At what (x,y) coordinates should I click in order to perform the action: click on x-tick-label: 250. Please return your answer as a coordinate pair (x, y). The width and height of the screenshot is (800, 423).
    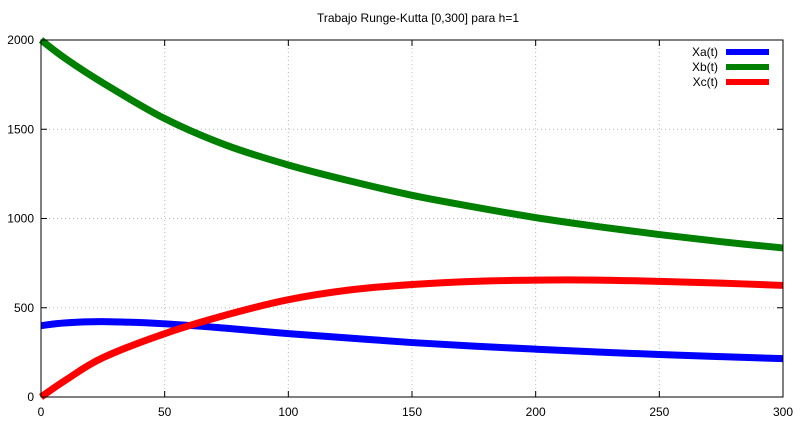
    Looking at the image, I should click on (659, 412).